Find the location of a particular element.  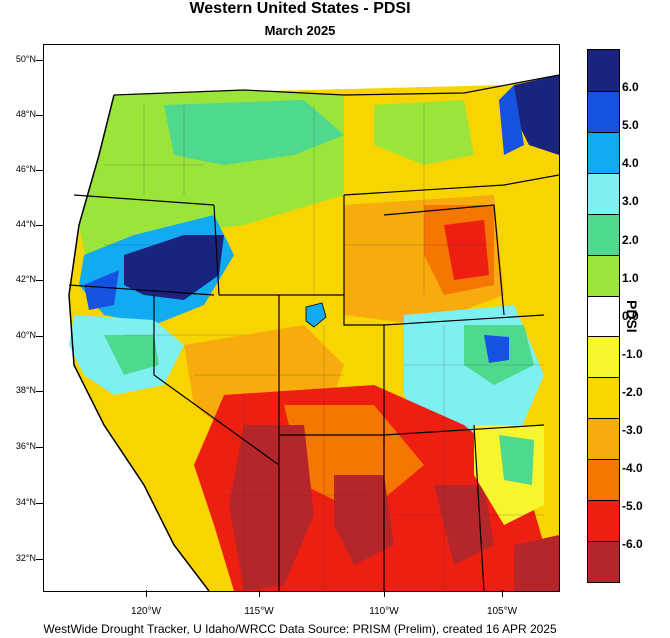

colorbar-label: 0.0 is located at coordinates (630, 316).